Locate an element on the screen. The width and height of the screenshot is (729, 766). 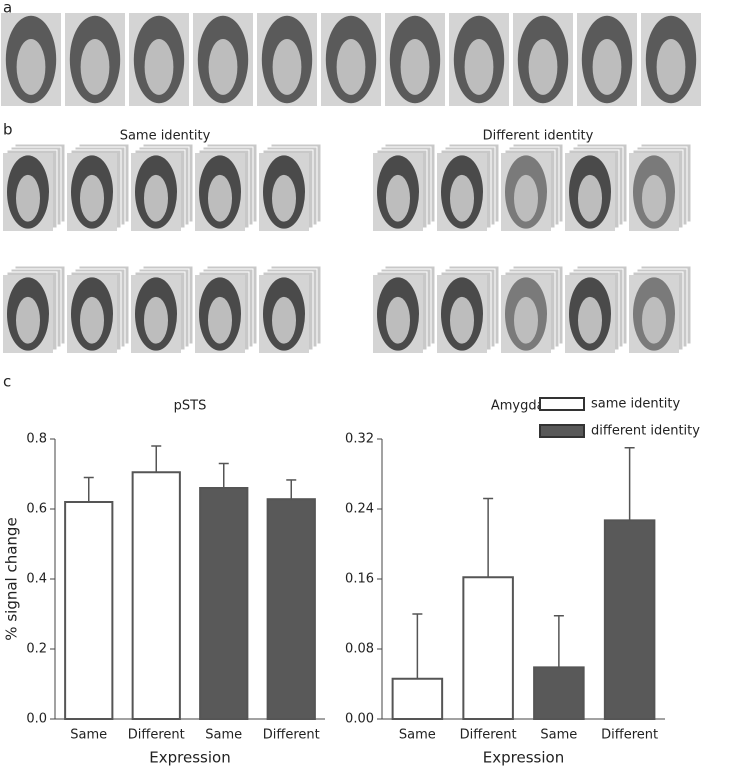
group-title: Same identity is located at coordinates (165, 136).